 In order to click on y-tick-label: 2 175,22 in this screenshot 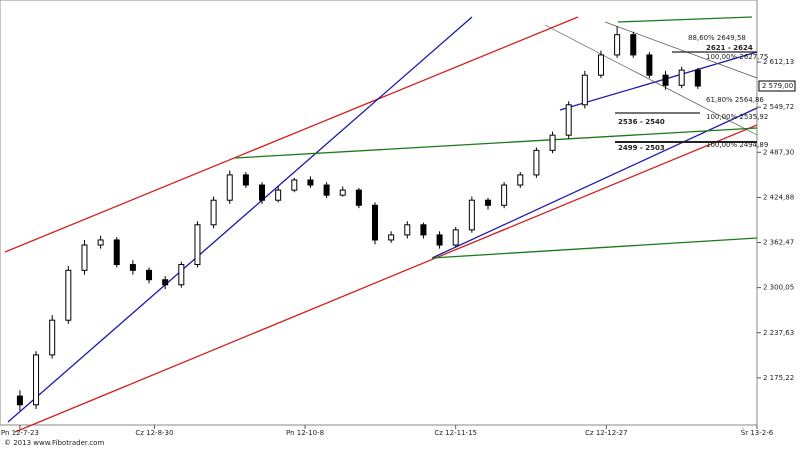, I will do `click(778, 378)`.